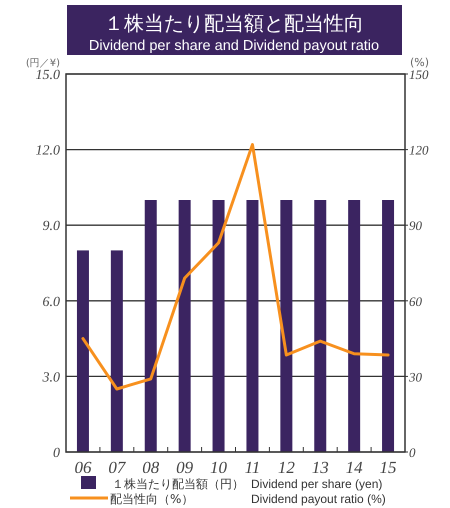 This screenshot has height=508, width=450. Describe the element at coordinates (51, 302) in the screenshot. I see `y-tick-label: 6.0` at that location.